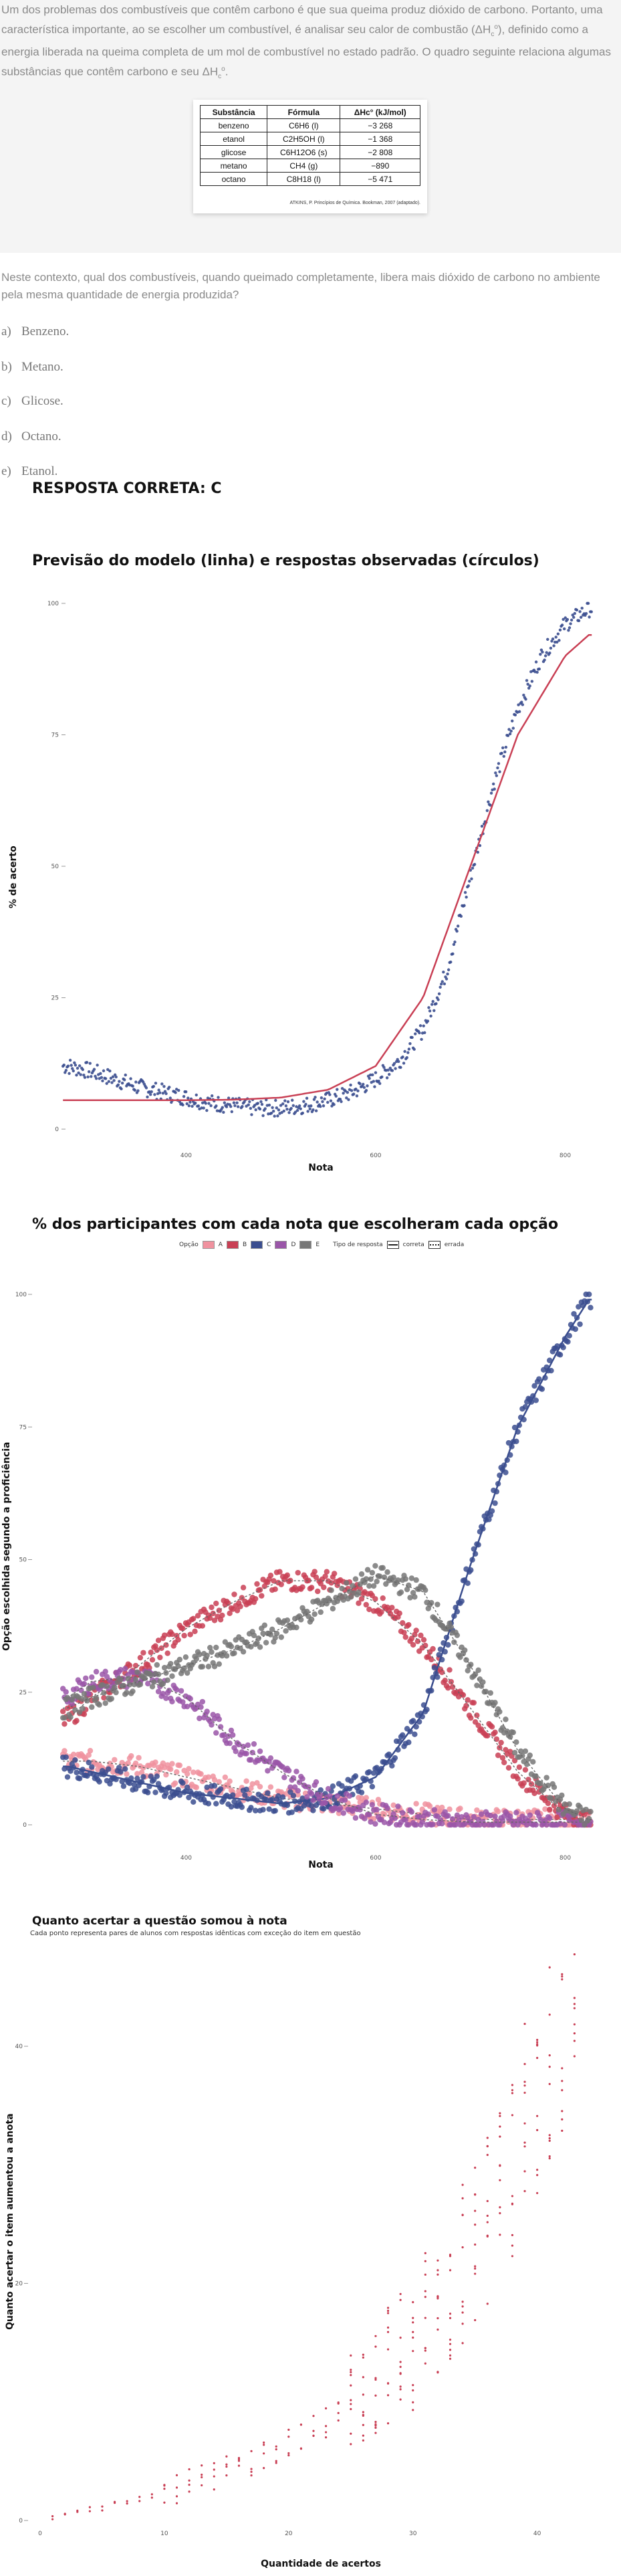 The image size is (621, 2576). Describe the element at coordinates (25, 1825) in the screenshot. I see `y-tick-label: 0` at that location.